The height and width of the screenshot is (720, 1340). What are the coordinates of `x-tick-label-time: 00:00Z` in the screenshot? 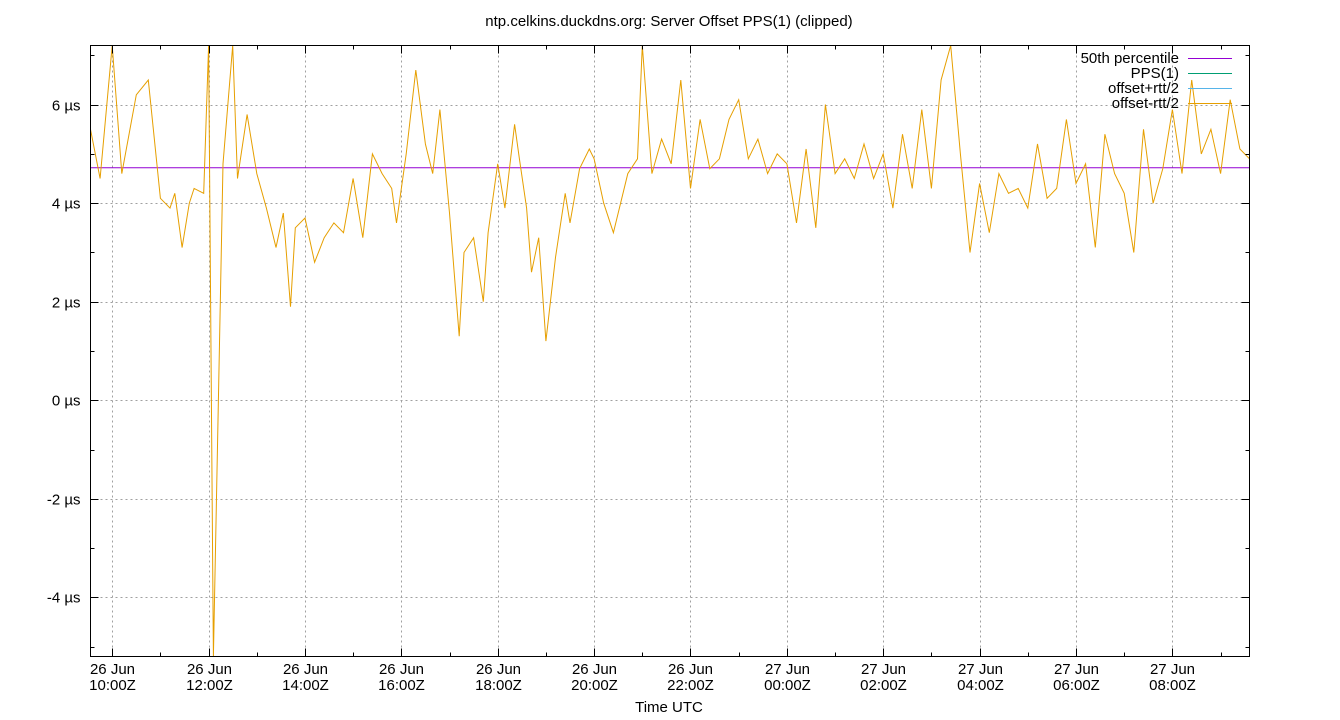 It's located at (787, 685).